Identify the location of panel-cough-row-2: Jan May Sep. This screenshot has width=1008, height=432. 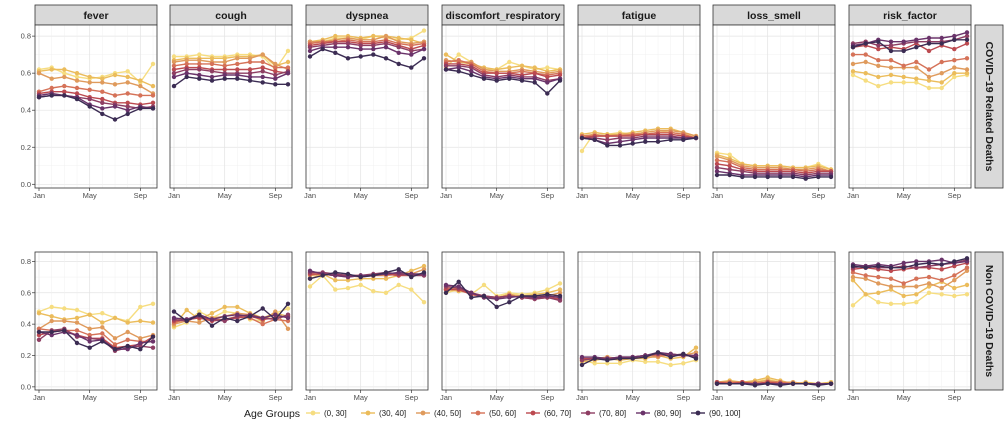
(230, 326).